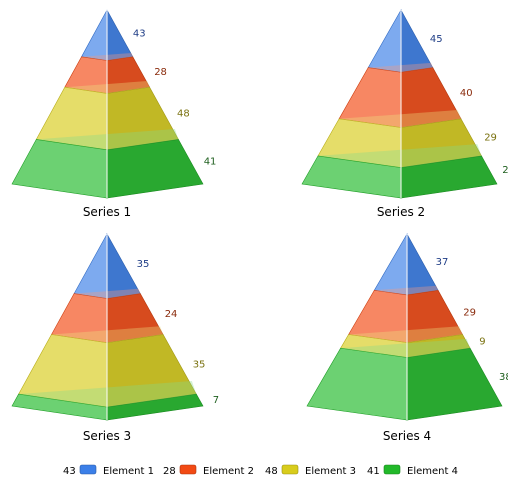  Describe the element at coordinates (169, 471) in the screenshot. I see `legend-value: 28` at that location.